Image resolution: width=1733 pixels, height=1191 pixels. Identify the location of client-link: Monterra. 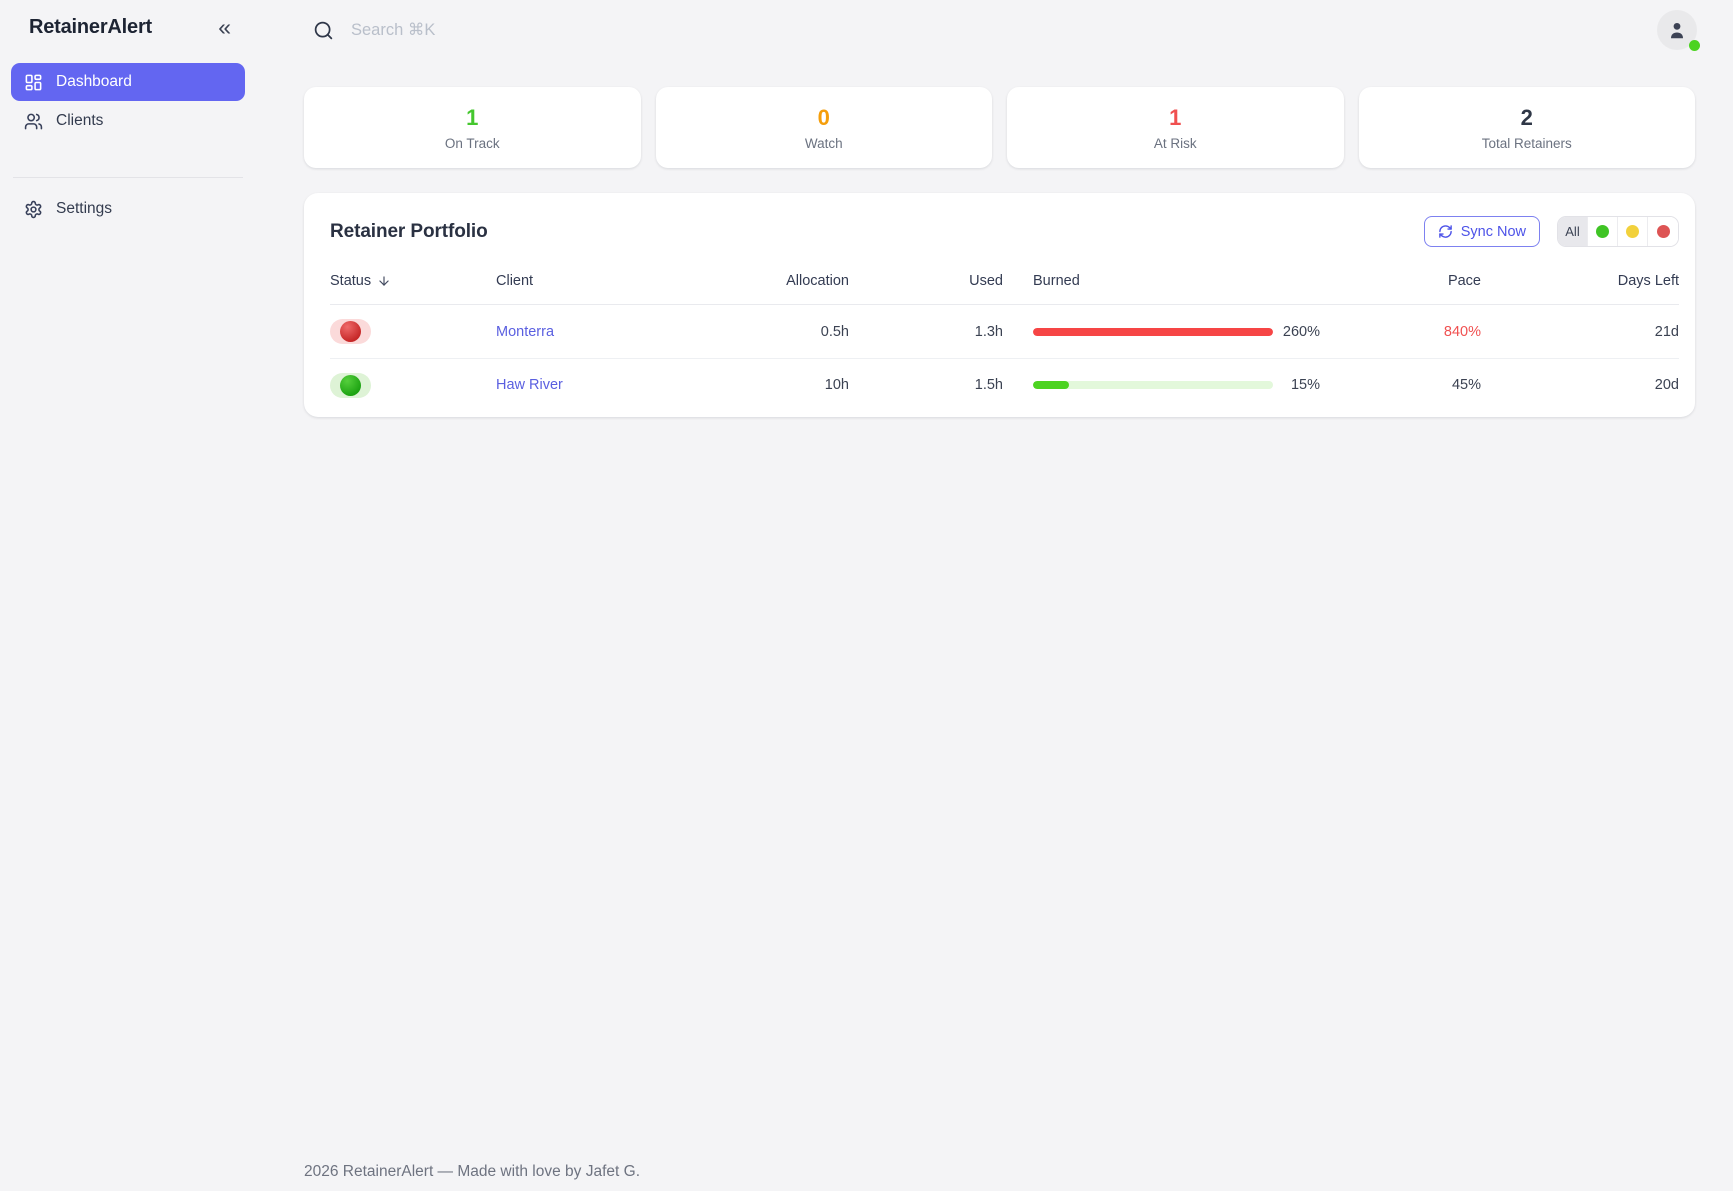
(525, 331).